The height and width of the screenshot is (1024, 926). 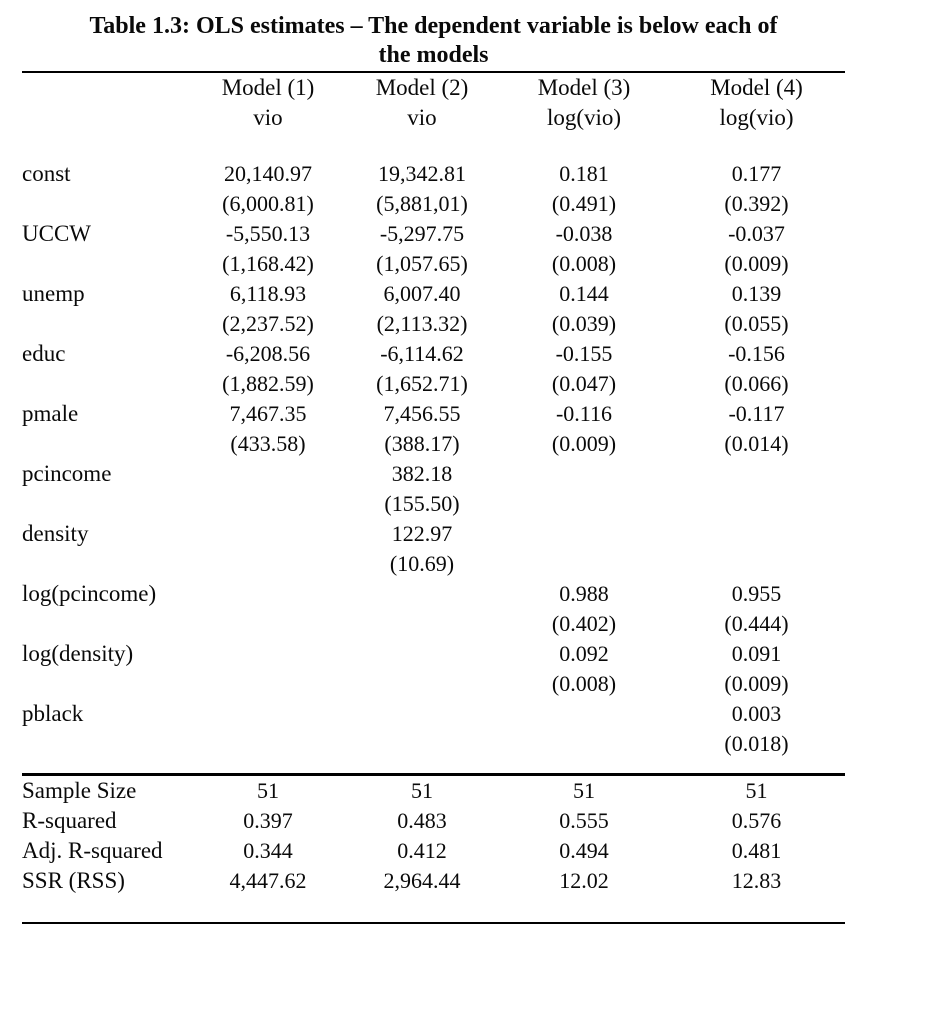 What do you see at coordinates (422, 369) in the screenshot?
I see `coefficient-cell: -6,114.62 (1,652.71)` at bounding box center [422, 369].